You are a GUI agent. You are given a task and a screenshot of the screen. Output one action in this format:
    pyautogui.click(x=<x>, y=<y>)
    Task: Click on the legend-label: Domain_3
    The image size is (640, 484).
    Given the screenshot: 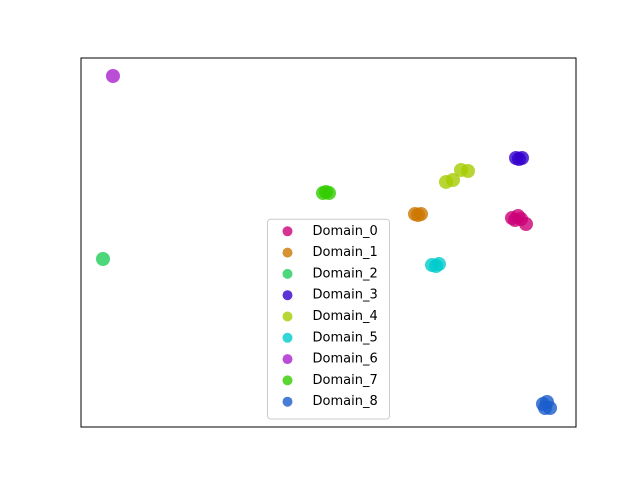 What is the action you would take?
    pyautogui.click(x=345, y=295)
    